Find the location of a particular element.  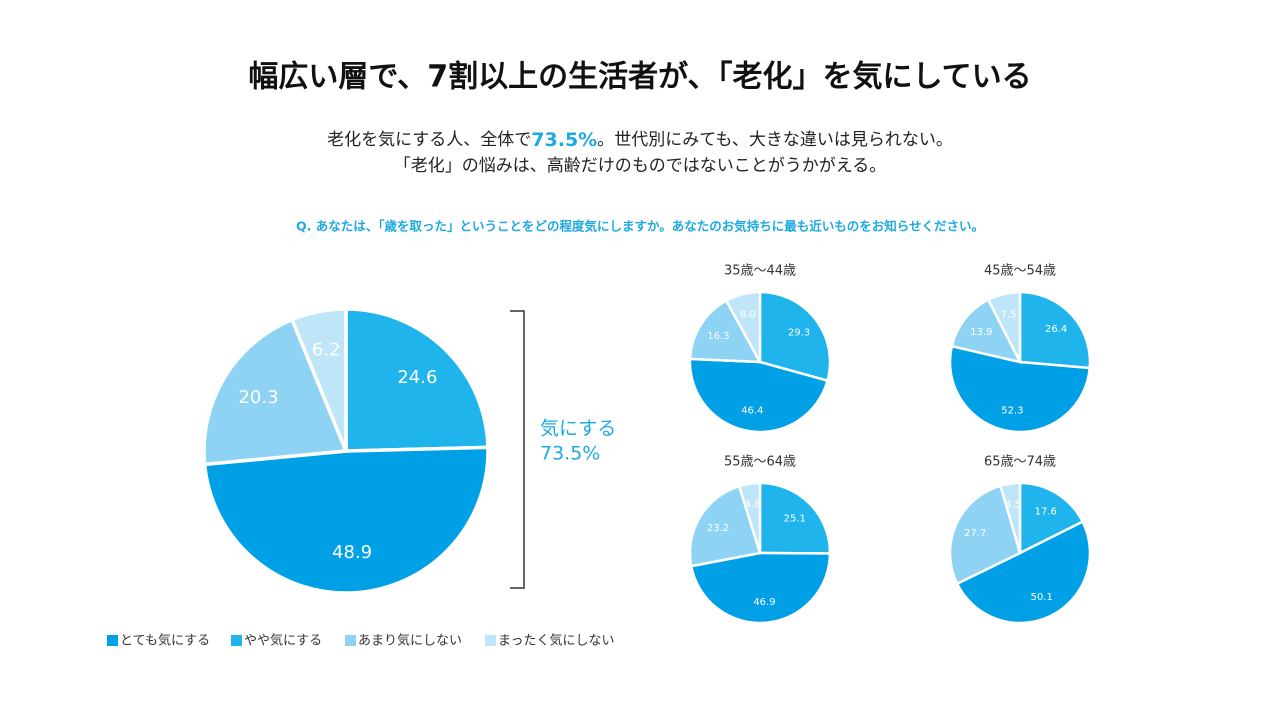

legend-label: とても気にする is located at coordinates (165, 641).